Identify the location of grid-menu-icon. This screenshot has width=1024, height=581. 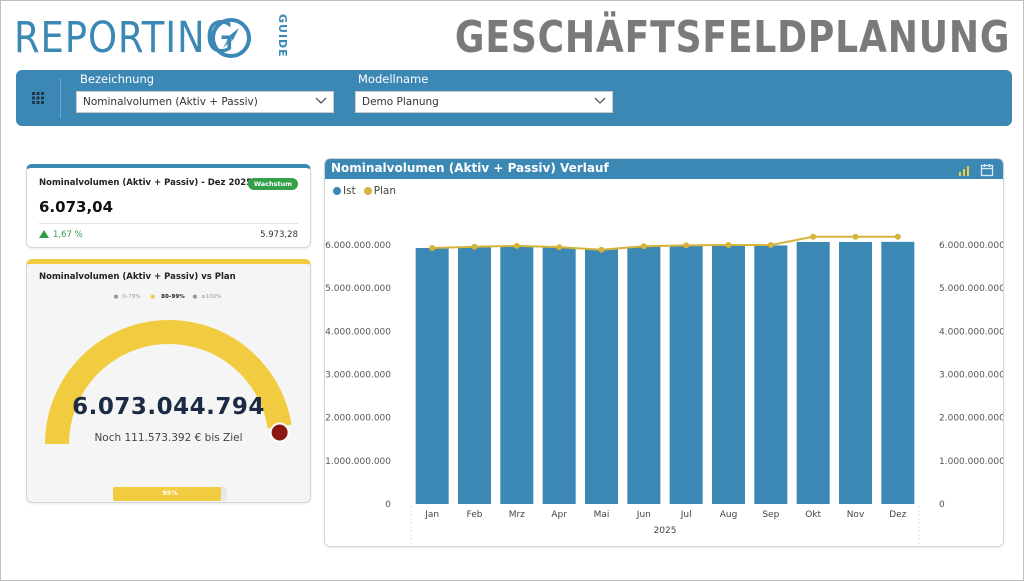
(38, 98).